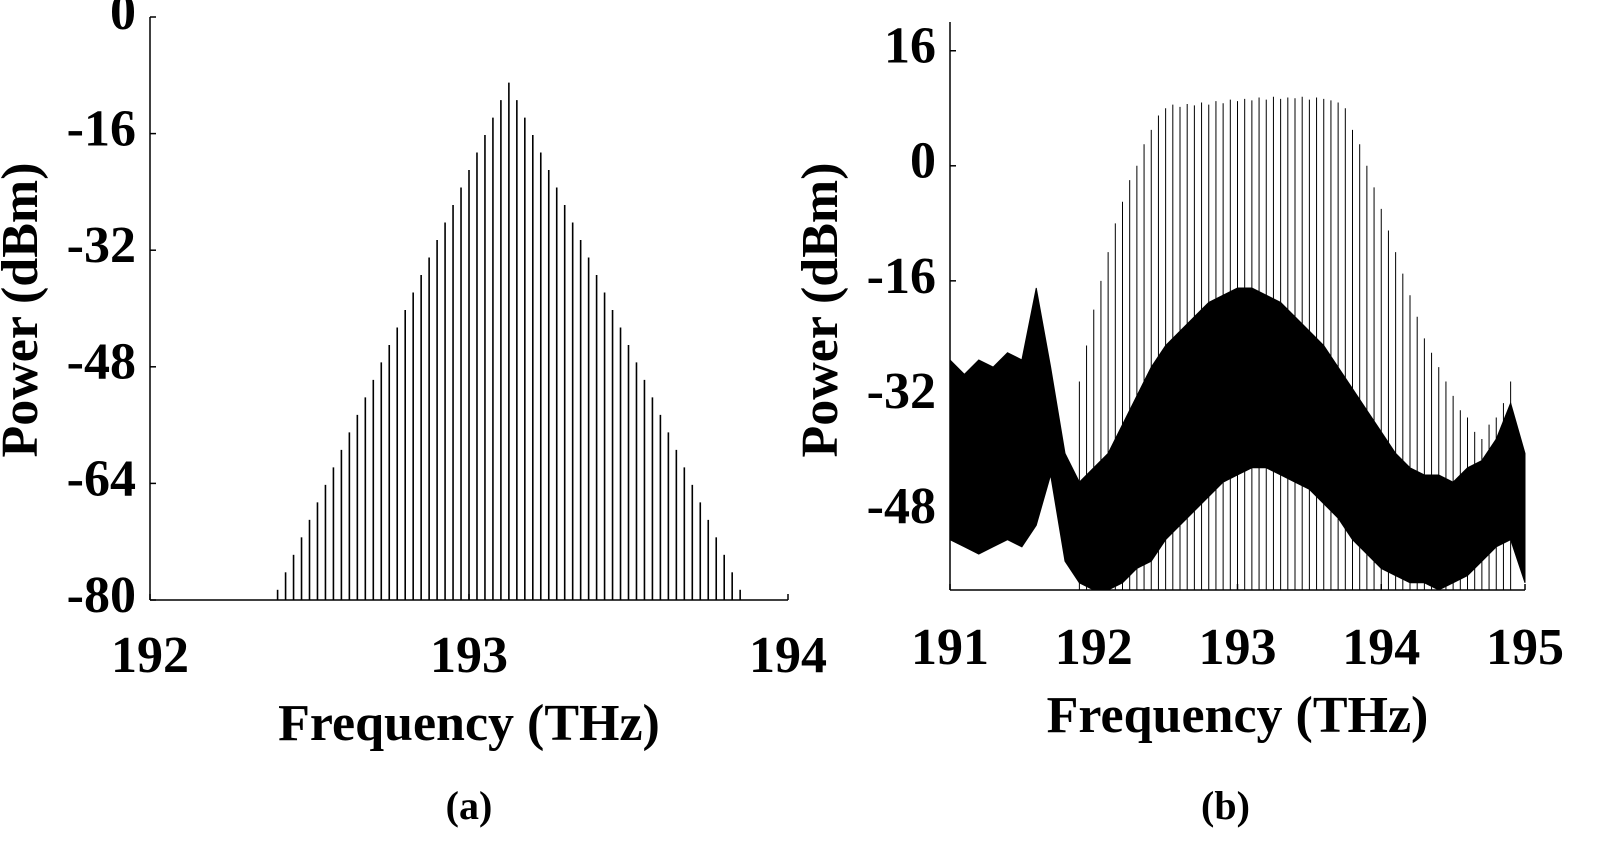 This screenshot has width=1600, height=853. I want to click on caption: (b), so click(1225, 805).